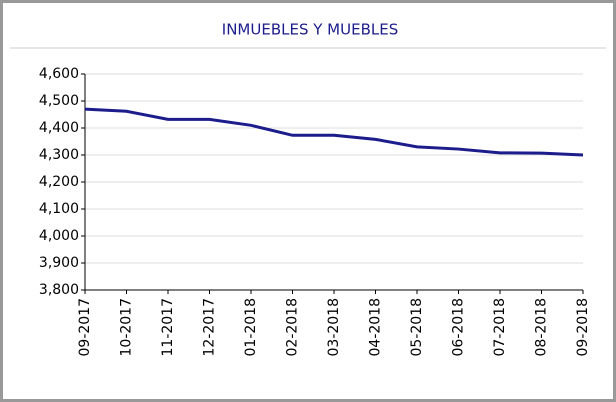  What do you see at coordinates (59, 101) in the screenshot?
I see `y-tick-label: 4,500` at bounding box center [59, 101].